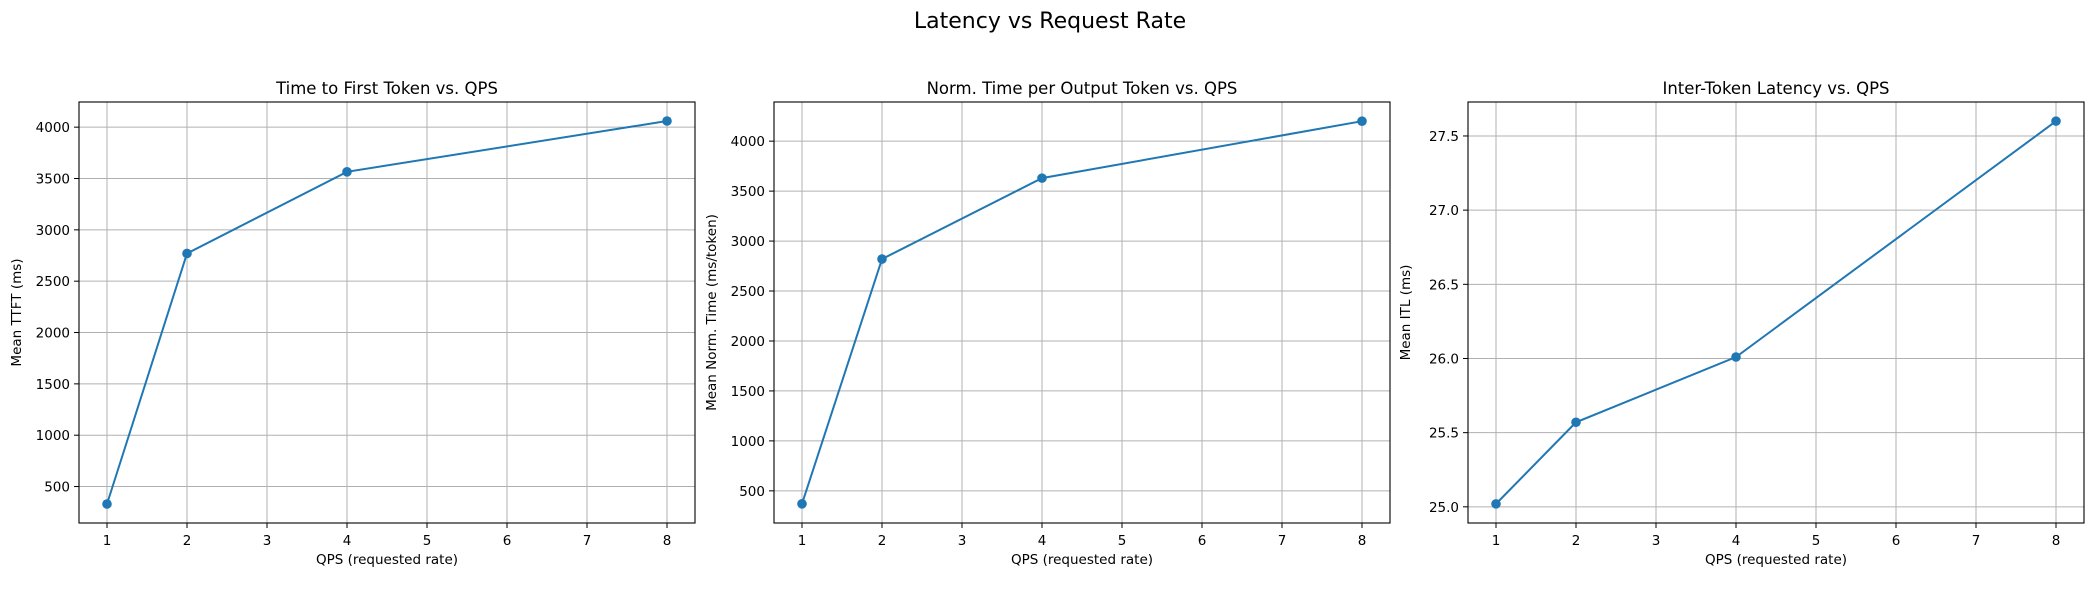 This screenshot has height=600, width=2100. Describe the element at coordinates (1444, 508) in the screenshot. I see `y-tick-label: 25.0` at that location.